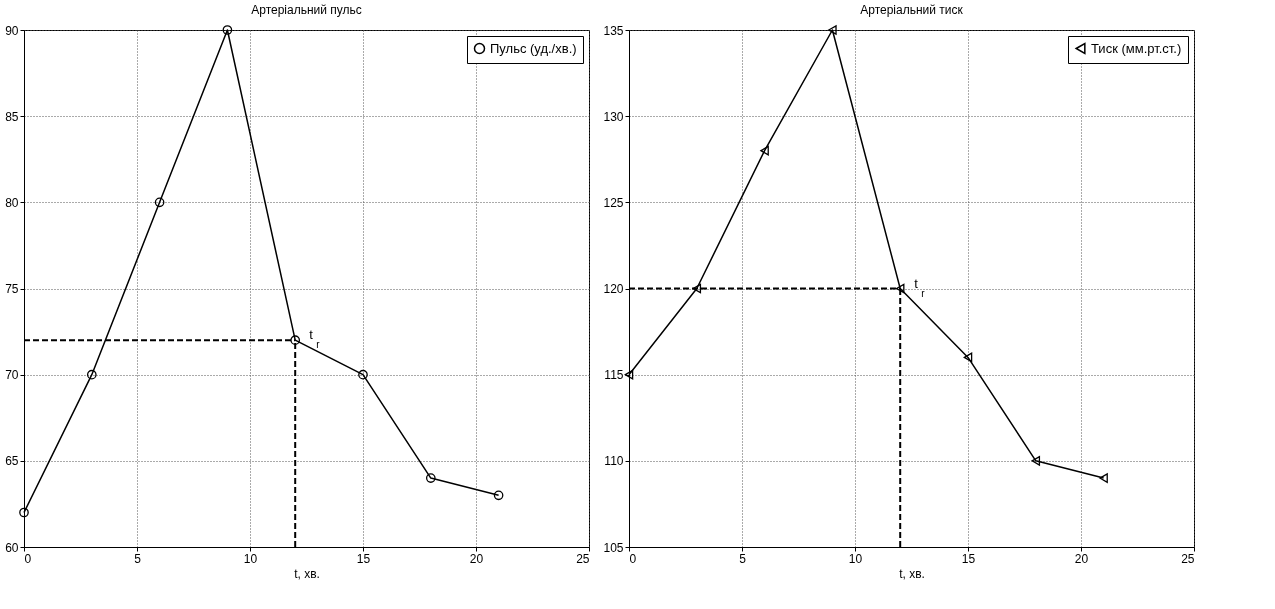 This screenshot has width=1275, height=609. Describe the element at coordinates (613, 116) in the screenshot. I see `y-tick-label: 130` at that location.